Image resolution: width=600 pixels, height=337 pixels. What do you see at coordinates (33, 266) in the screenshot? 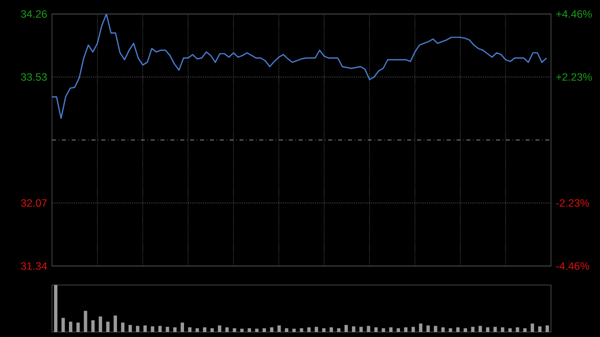
I see `y-tick-label: 31.34` at bounding box center [33, 266].